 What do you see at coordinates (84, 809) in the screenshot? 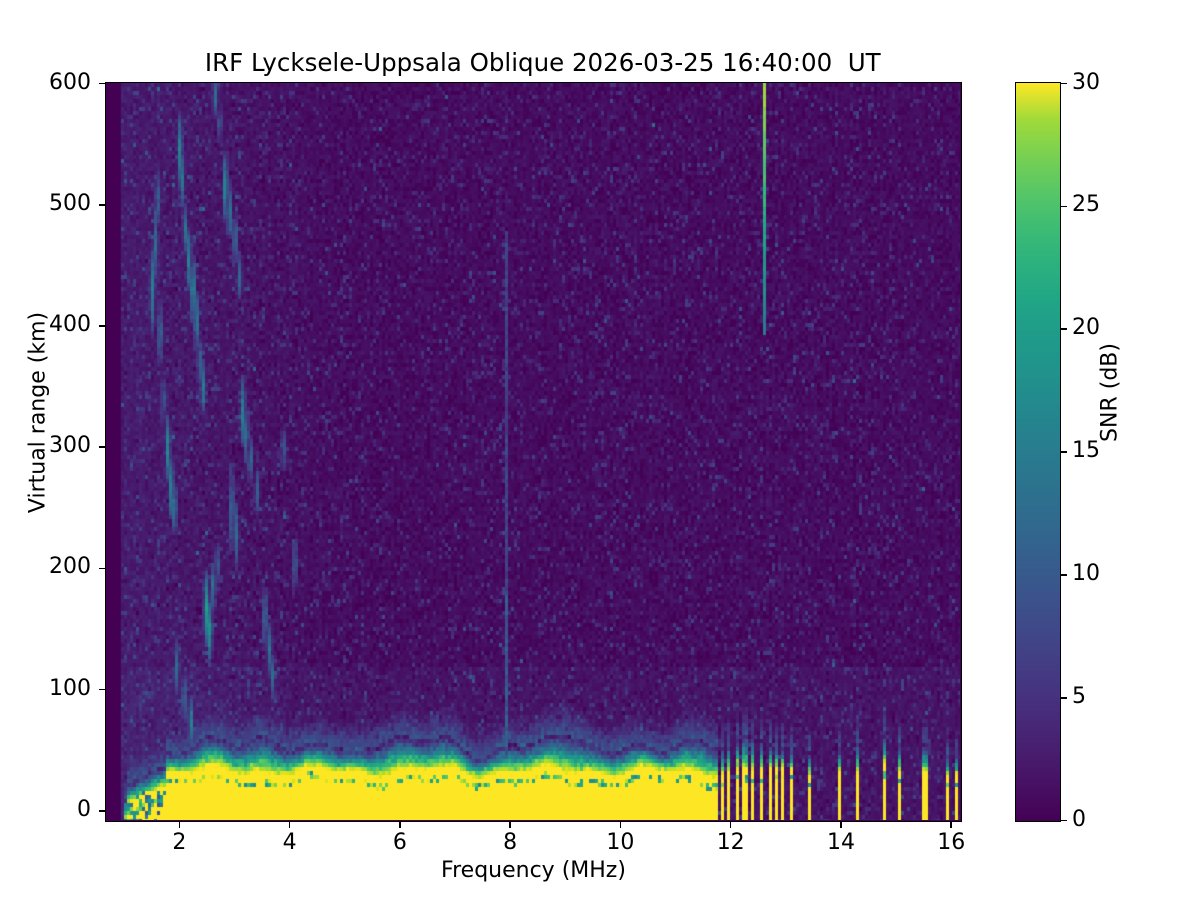
I see `y-axis-tick-label: 0` at bounding box center [84, 809].